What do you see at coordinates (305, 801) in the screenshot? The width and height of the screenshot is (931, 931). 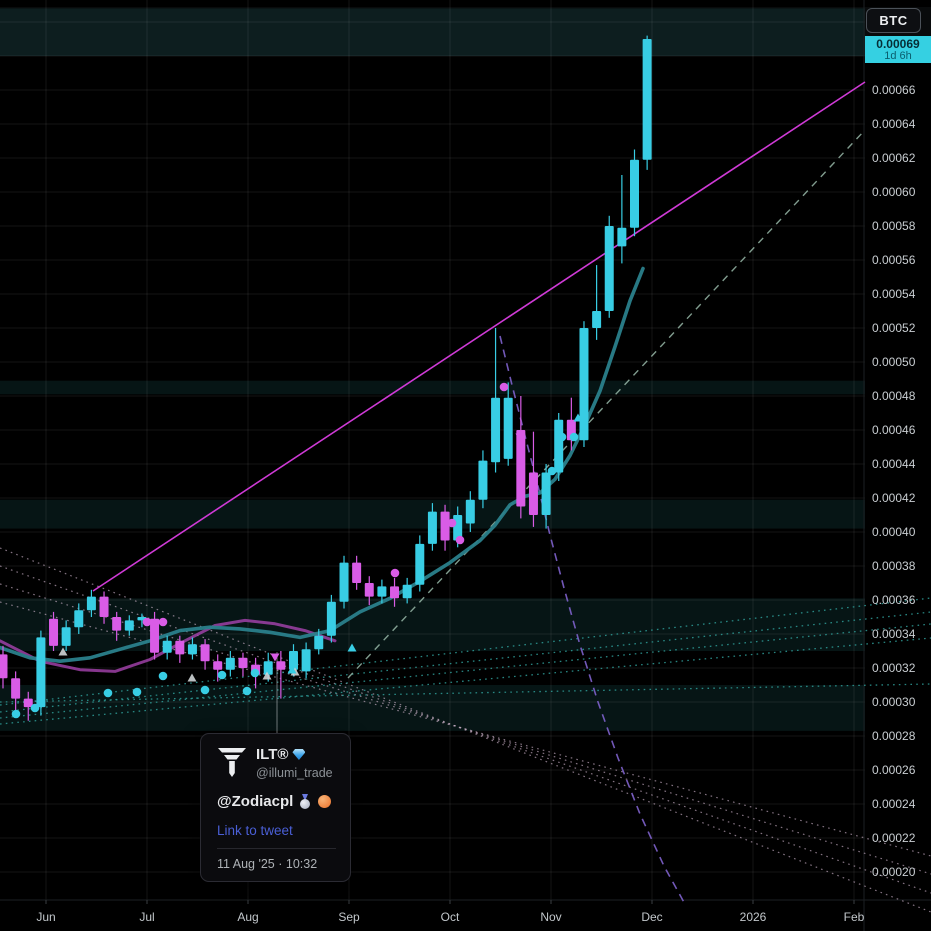 I see `medal-icon` at bounding box center [305, 801].